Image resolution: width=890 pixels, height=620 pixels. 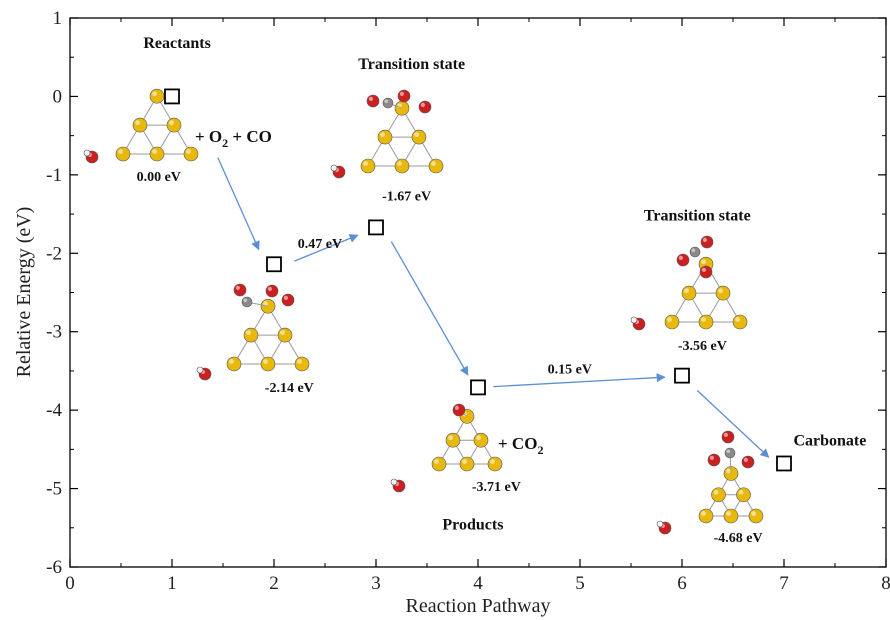 What do you see at coordinates (172, 583) in the screenshot?
I see `x-tick-label: 1` at bounding box center [172, 583].